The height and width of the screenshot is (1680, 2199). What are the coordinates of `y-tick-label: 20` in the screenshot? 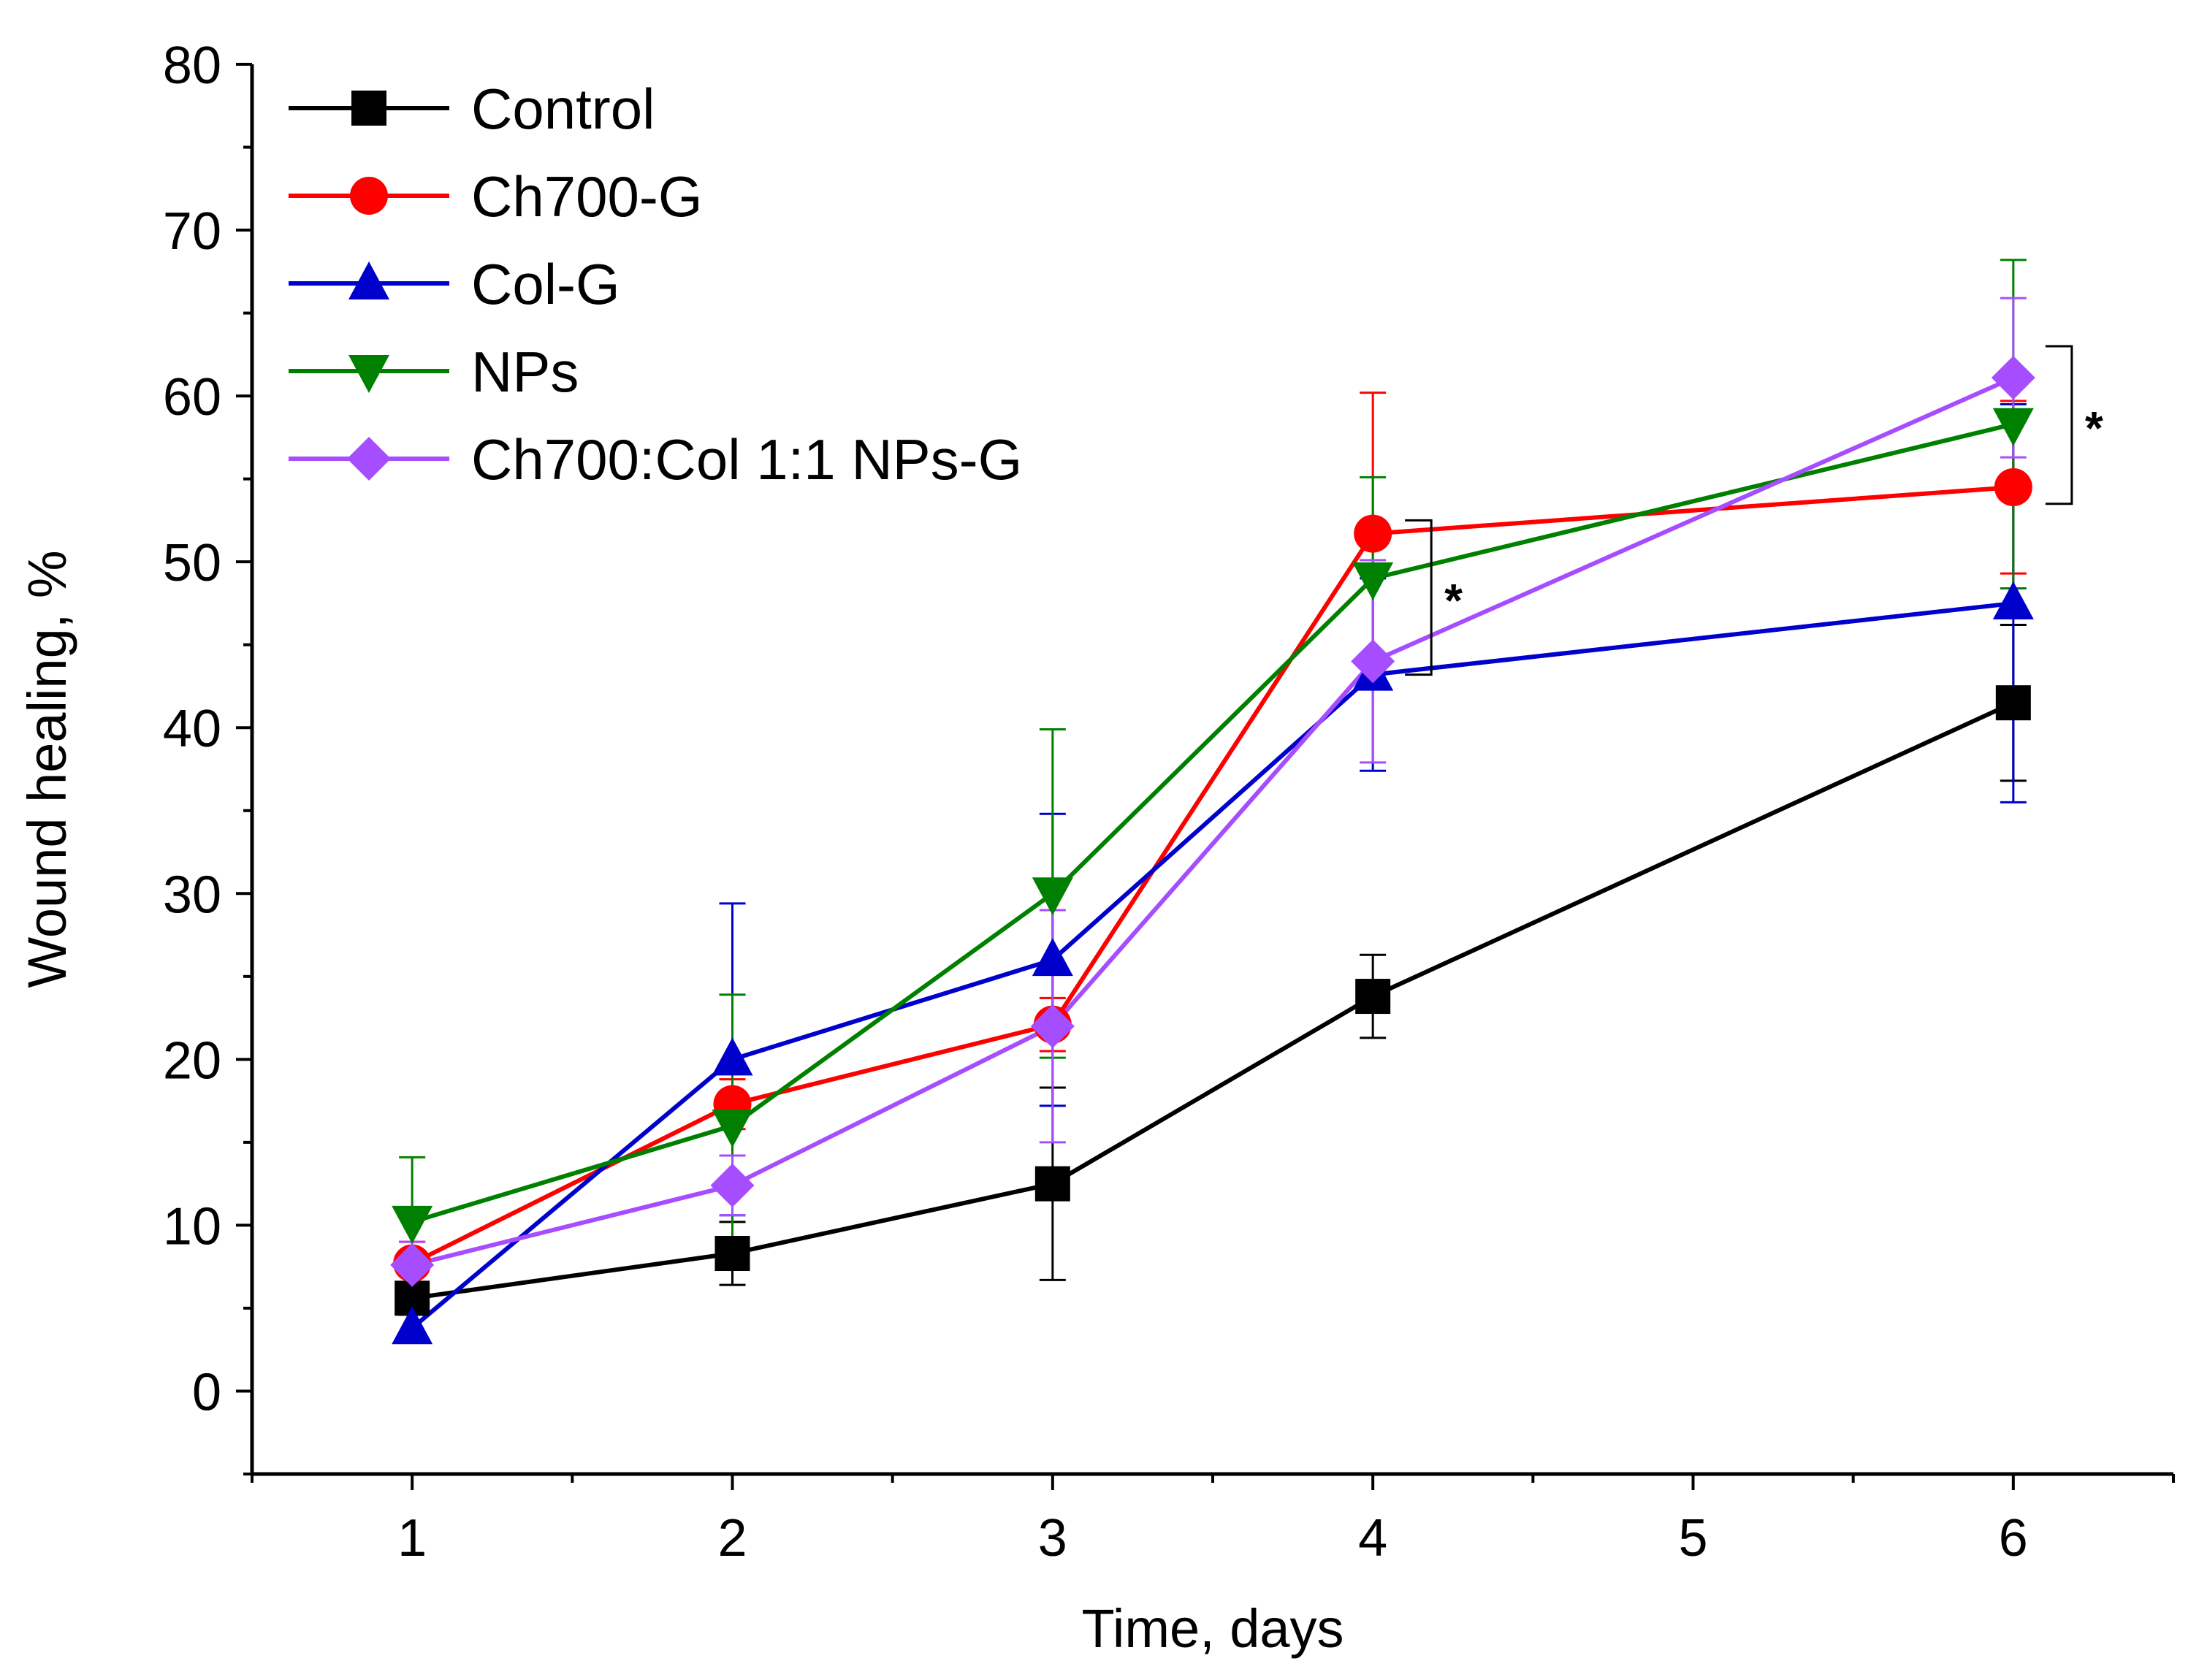 It's located at (192, 1060).